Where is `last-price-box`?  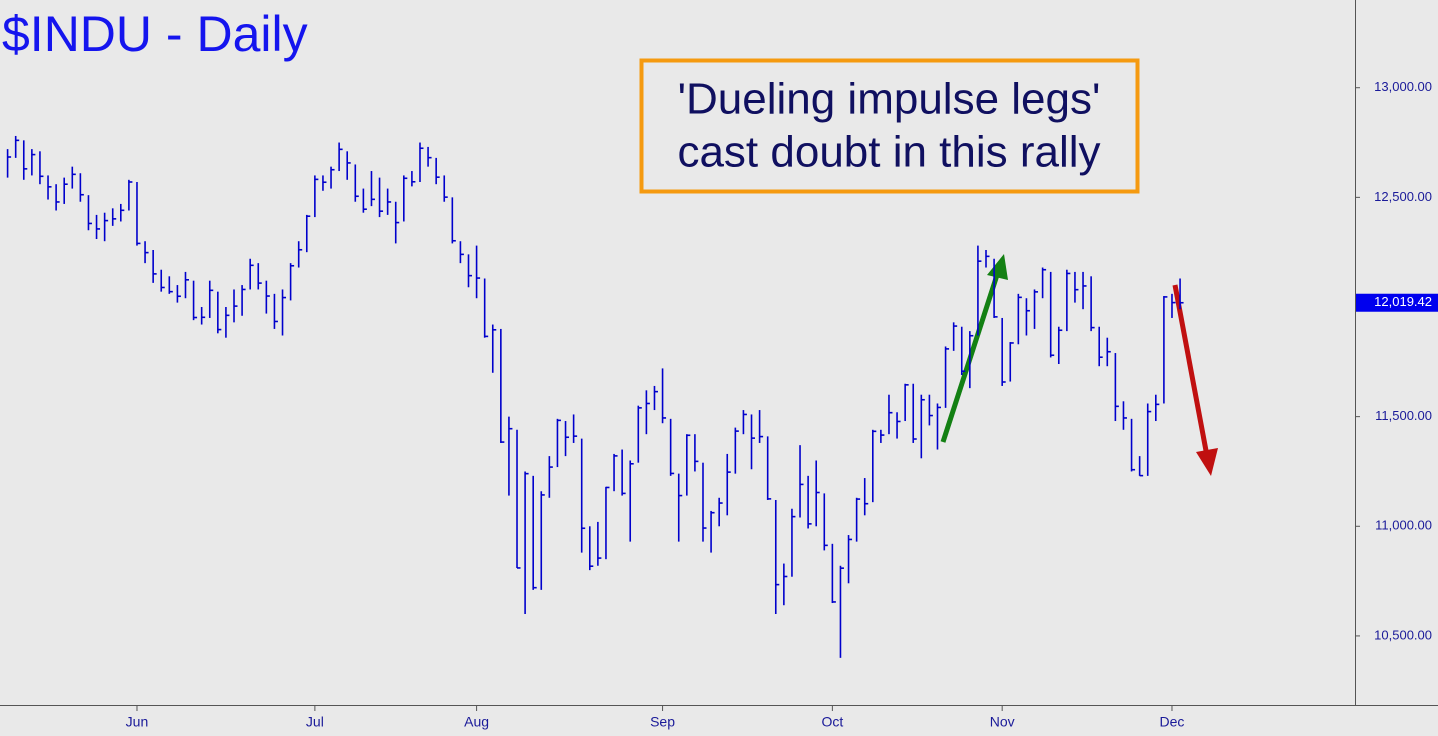
last-price-box is located at coordinates (1397, 302).